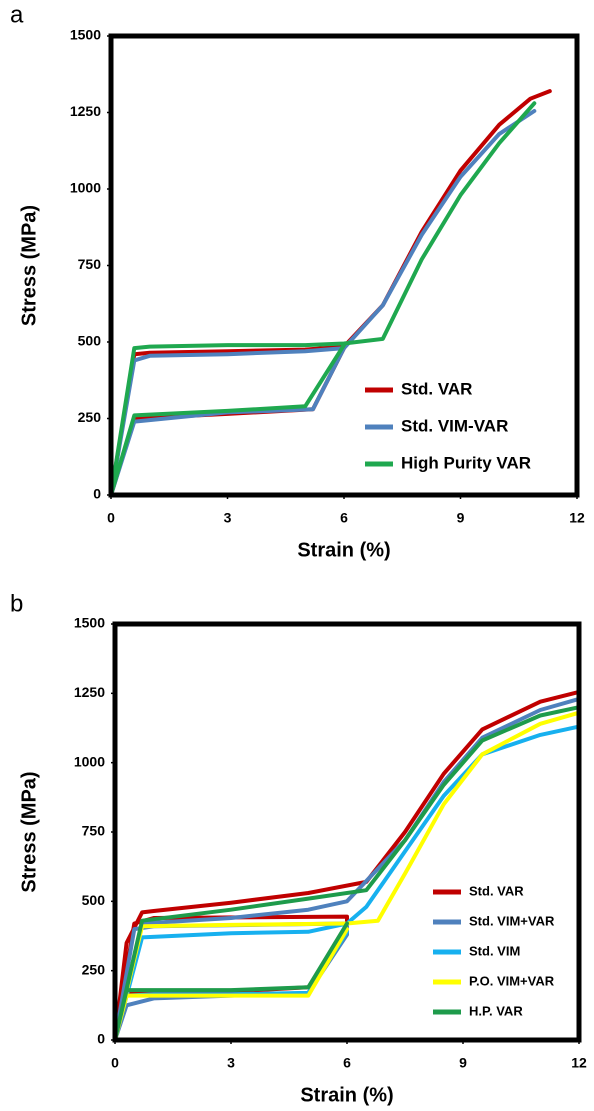 This screenshot has width=594, height=1111. I want to click on legend-label: Std. VIM-VAR, so click(454, 425).